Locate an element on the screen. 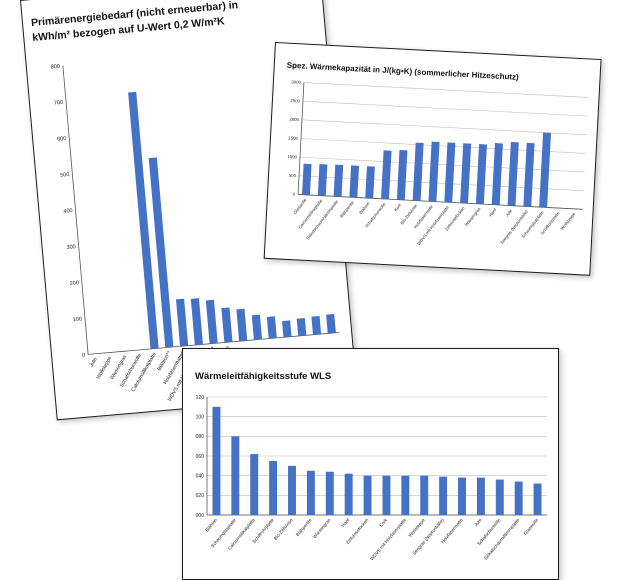 The width and height of the screenshot is (618, 580). y-tick-label: 120 is located at coordinates (200, 398).